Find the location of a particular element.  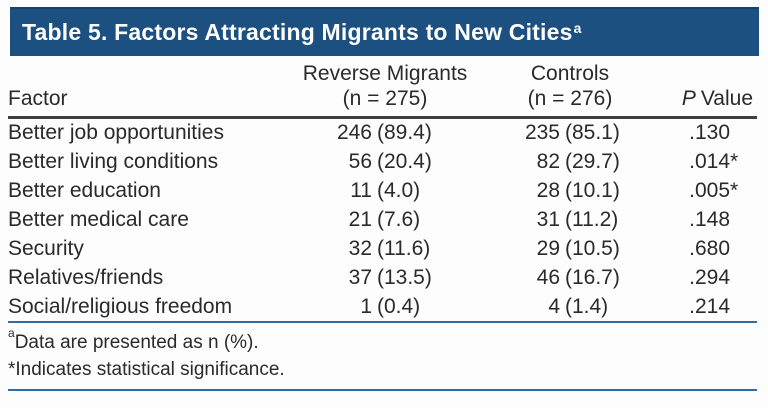

rm-count: 11 is located at coordinates (361, 191).